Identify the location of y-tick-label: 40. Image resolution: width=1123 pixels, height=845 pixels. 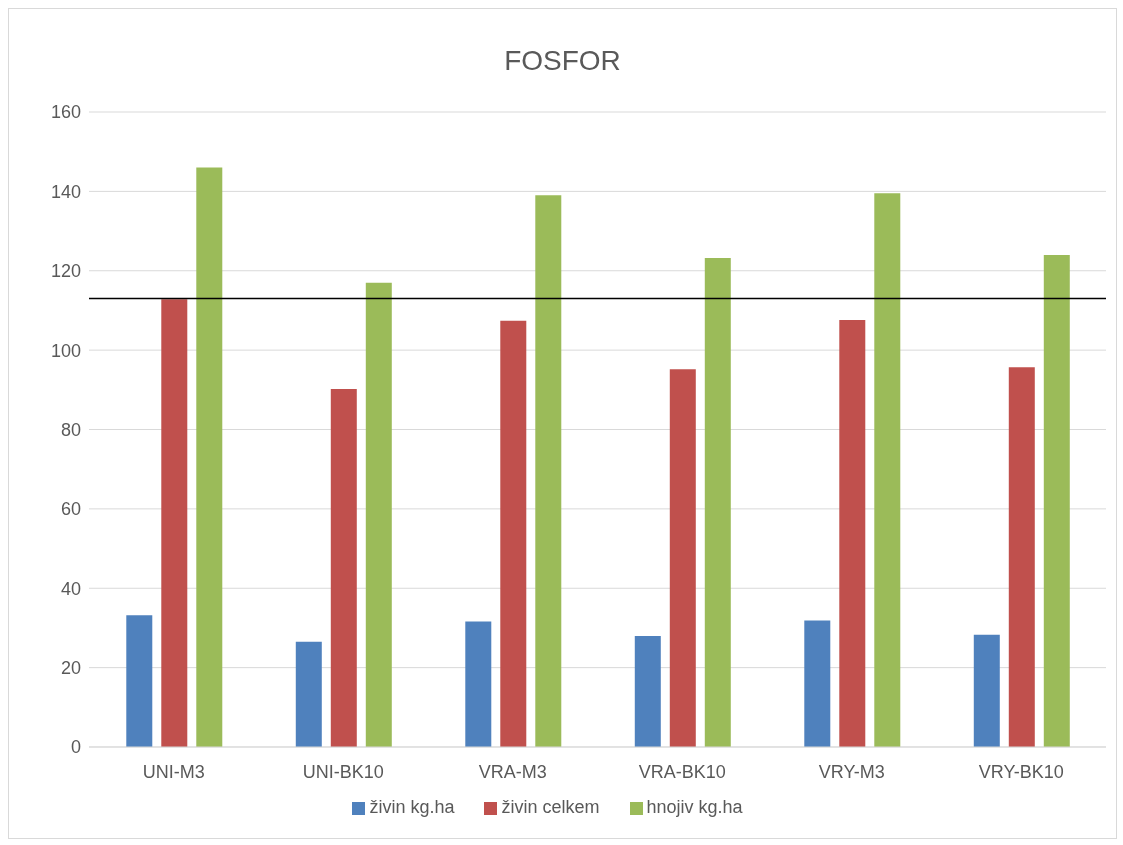
(70, 588).